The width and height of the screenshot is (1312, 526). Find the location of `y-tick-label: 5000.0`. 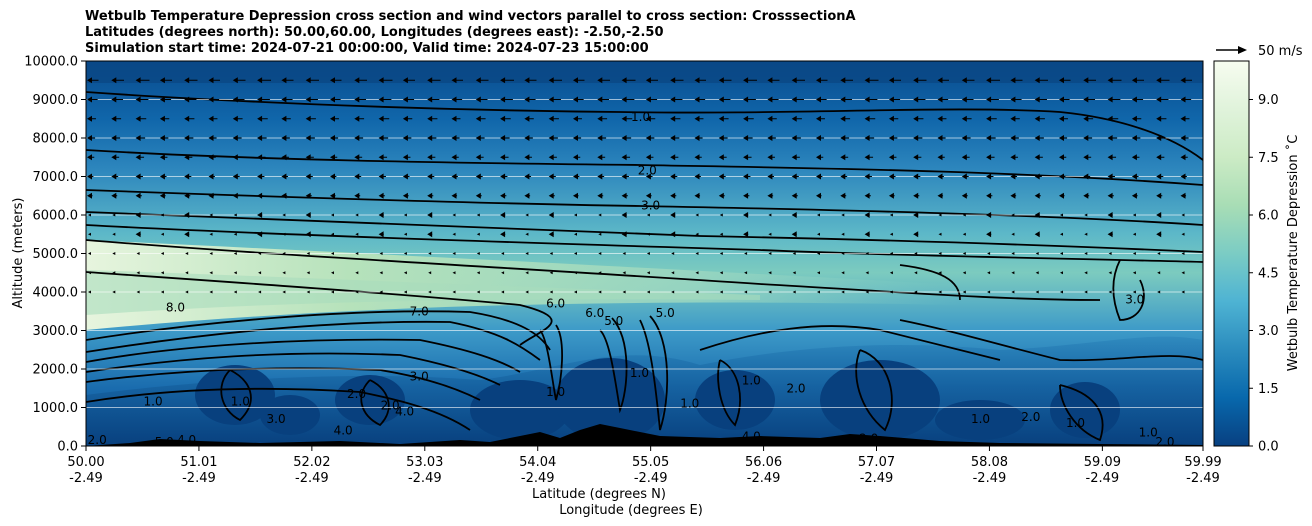

y-tick-label: 5000.0 is located at coordinates (56, 254).